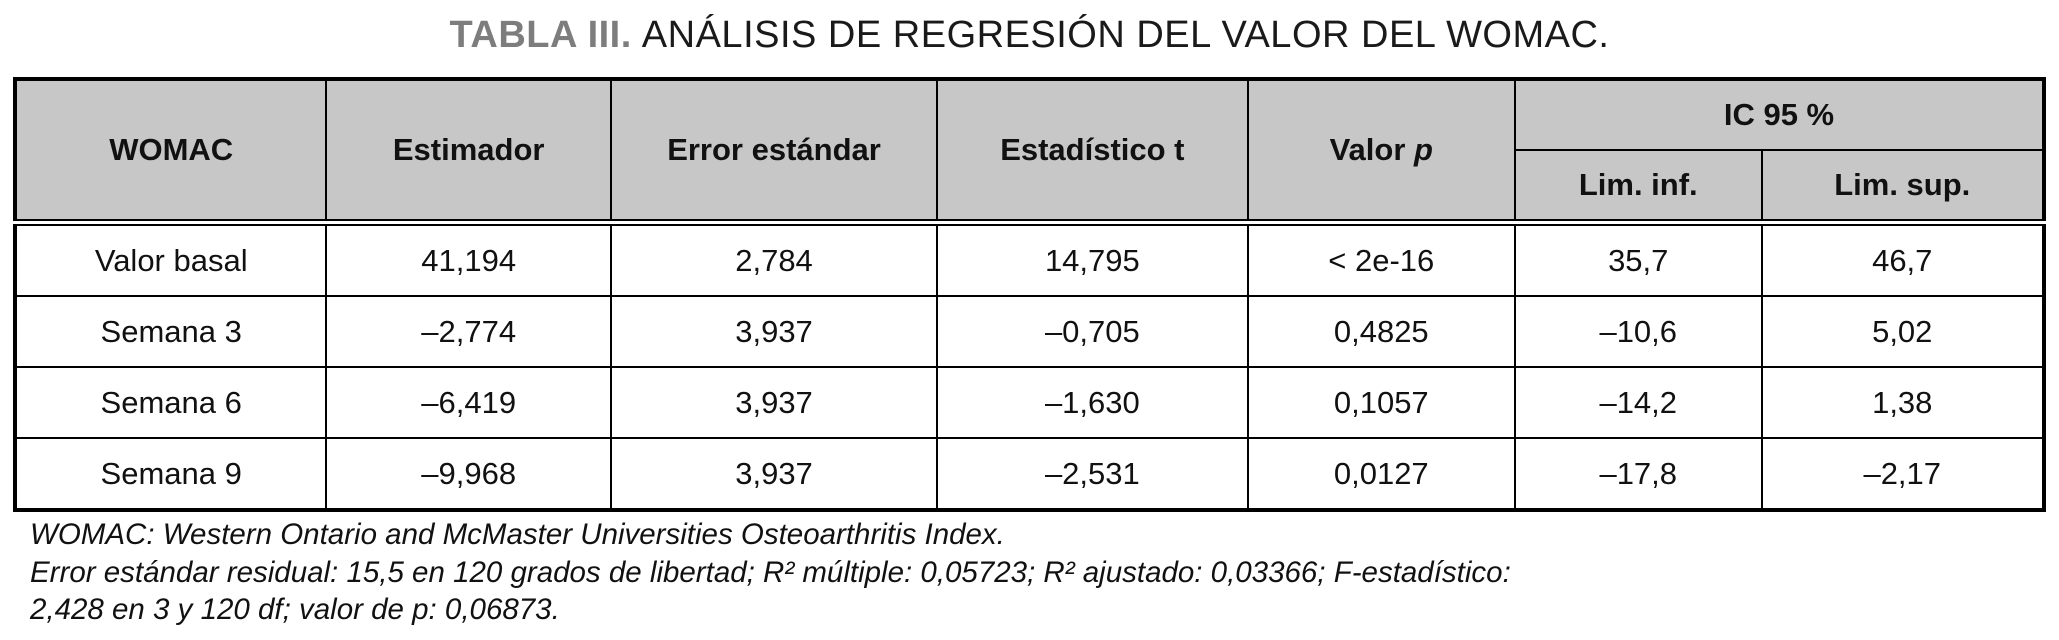 The image size is (2059, 640). I want to click on valor-p-prefix: Valor, so click(1367, 149).